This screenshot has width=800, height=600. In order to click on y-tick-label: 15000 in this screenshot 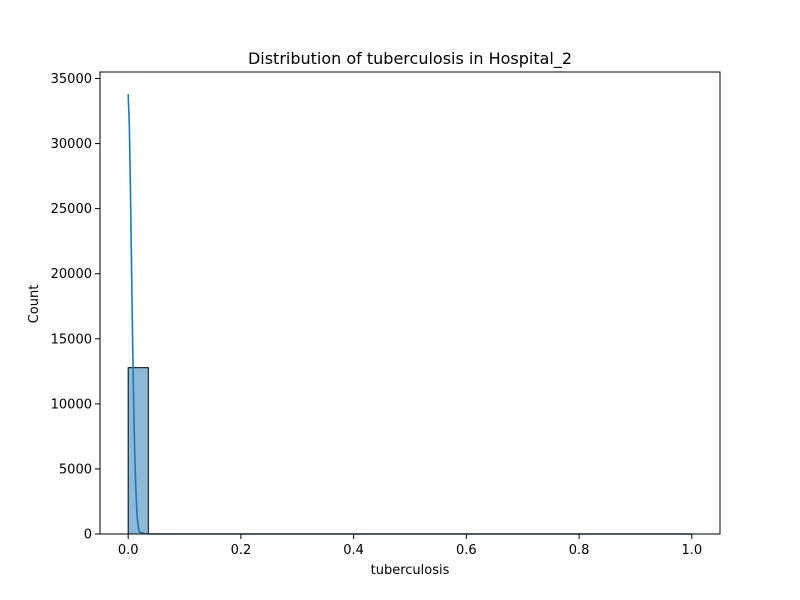, I will do `click(71, 339)`.